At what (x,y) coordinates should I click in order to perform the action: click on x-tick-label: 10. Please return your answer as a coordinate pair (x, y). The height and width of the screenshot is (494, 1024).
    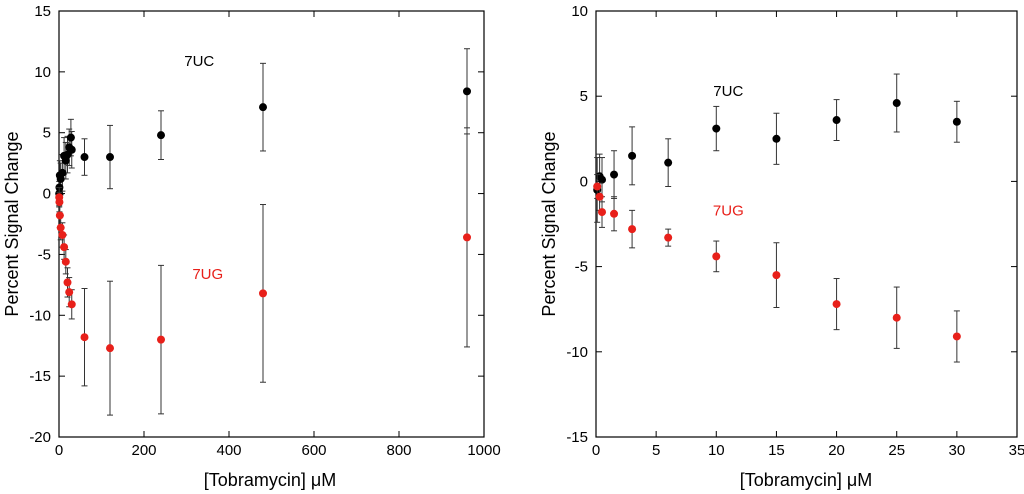
    Looking at the image, I should click on (716, 450).